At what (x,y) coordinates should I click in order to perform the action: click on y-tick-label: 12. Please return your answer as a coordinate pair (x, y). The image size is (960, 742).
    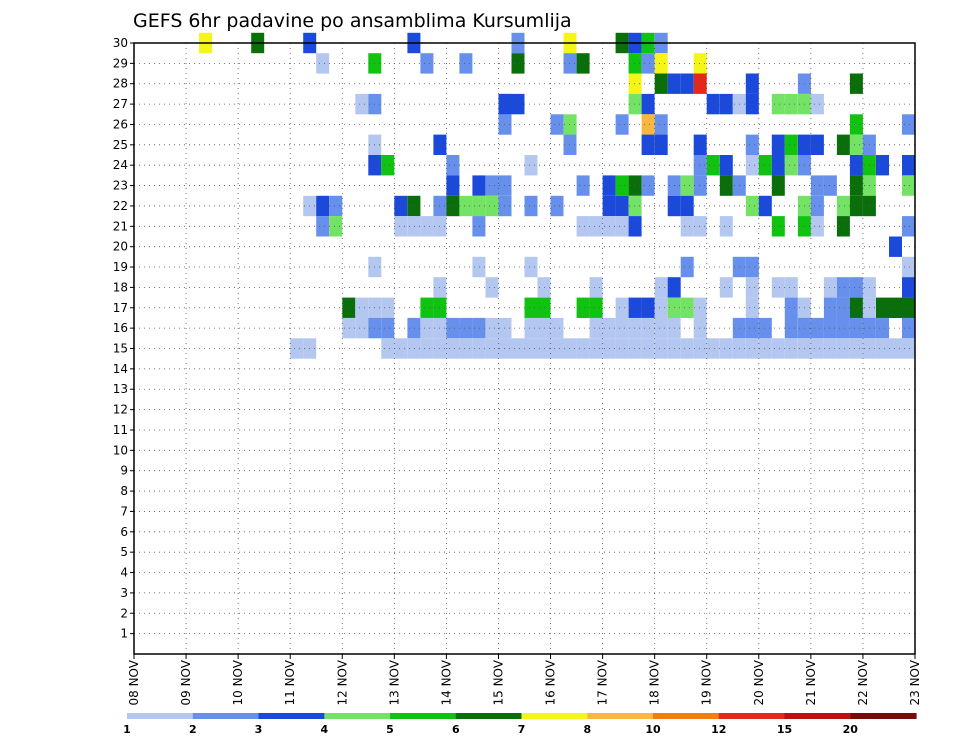
    Looking at the image, I should click on (120, 410).